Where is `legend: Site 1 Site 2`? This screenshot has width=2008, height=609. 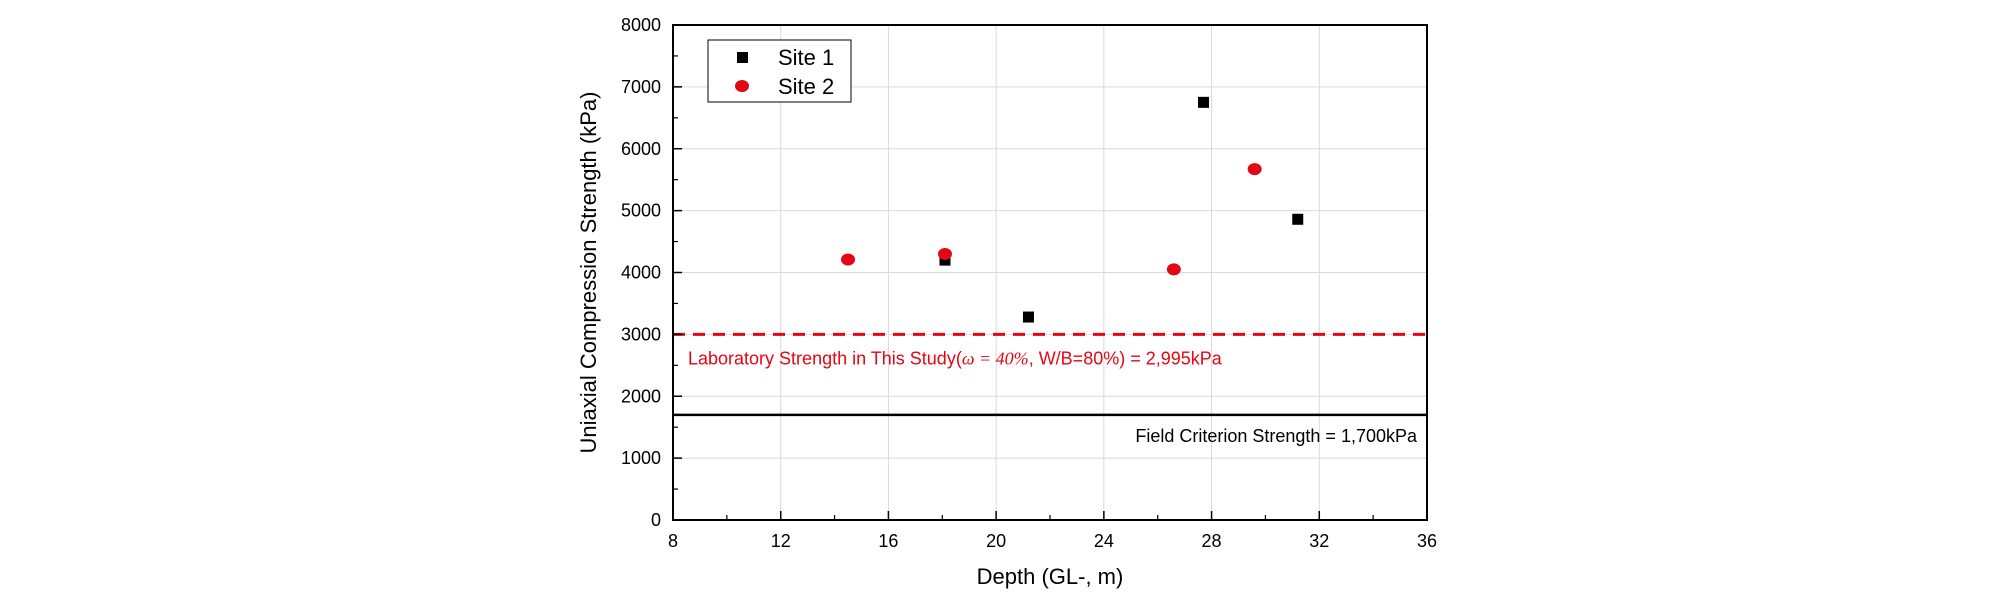
legend: Site 1 Site 2 is located at coordinates (779, 71).